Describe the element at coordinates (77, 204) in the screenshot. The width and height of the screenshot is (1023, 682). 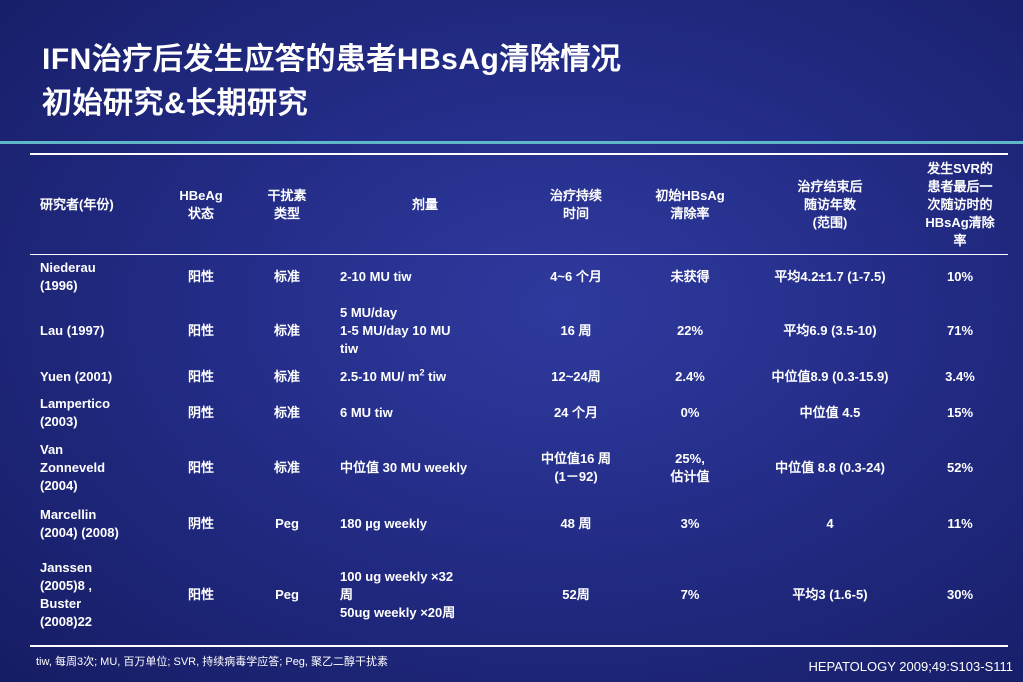
I see `header-study: 研究者(年份)` at that location.